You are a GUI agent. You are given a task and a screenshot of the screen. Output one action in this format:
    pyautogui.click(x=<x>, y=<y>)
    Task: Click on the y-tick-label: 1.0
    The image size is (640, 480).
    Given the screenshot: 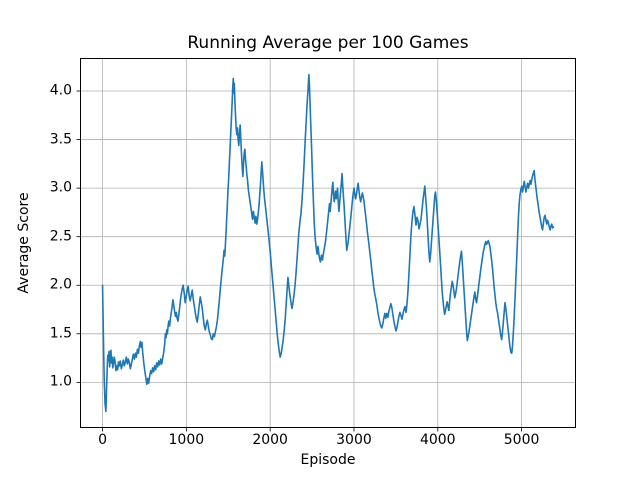 What is the action you would take?
    pyautogui.click(x=60, y=381)
    